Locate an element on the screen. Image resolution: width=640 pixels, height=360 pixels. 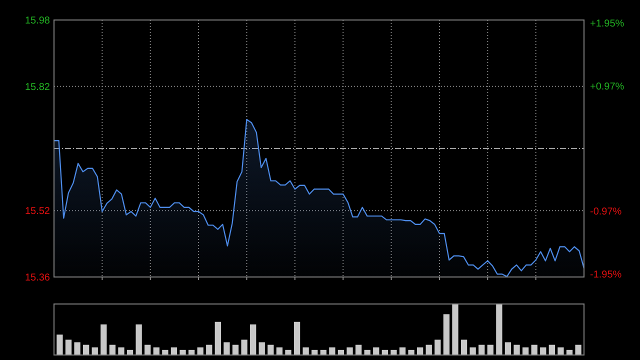
y2-tick-label: -1.95% is located at coordinates (606, 274).